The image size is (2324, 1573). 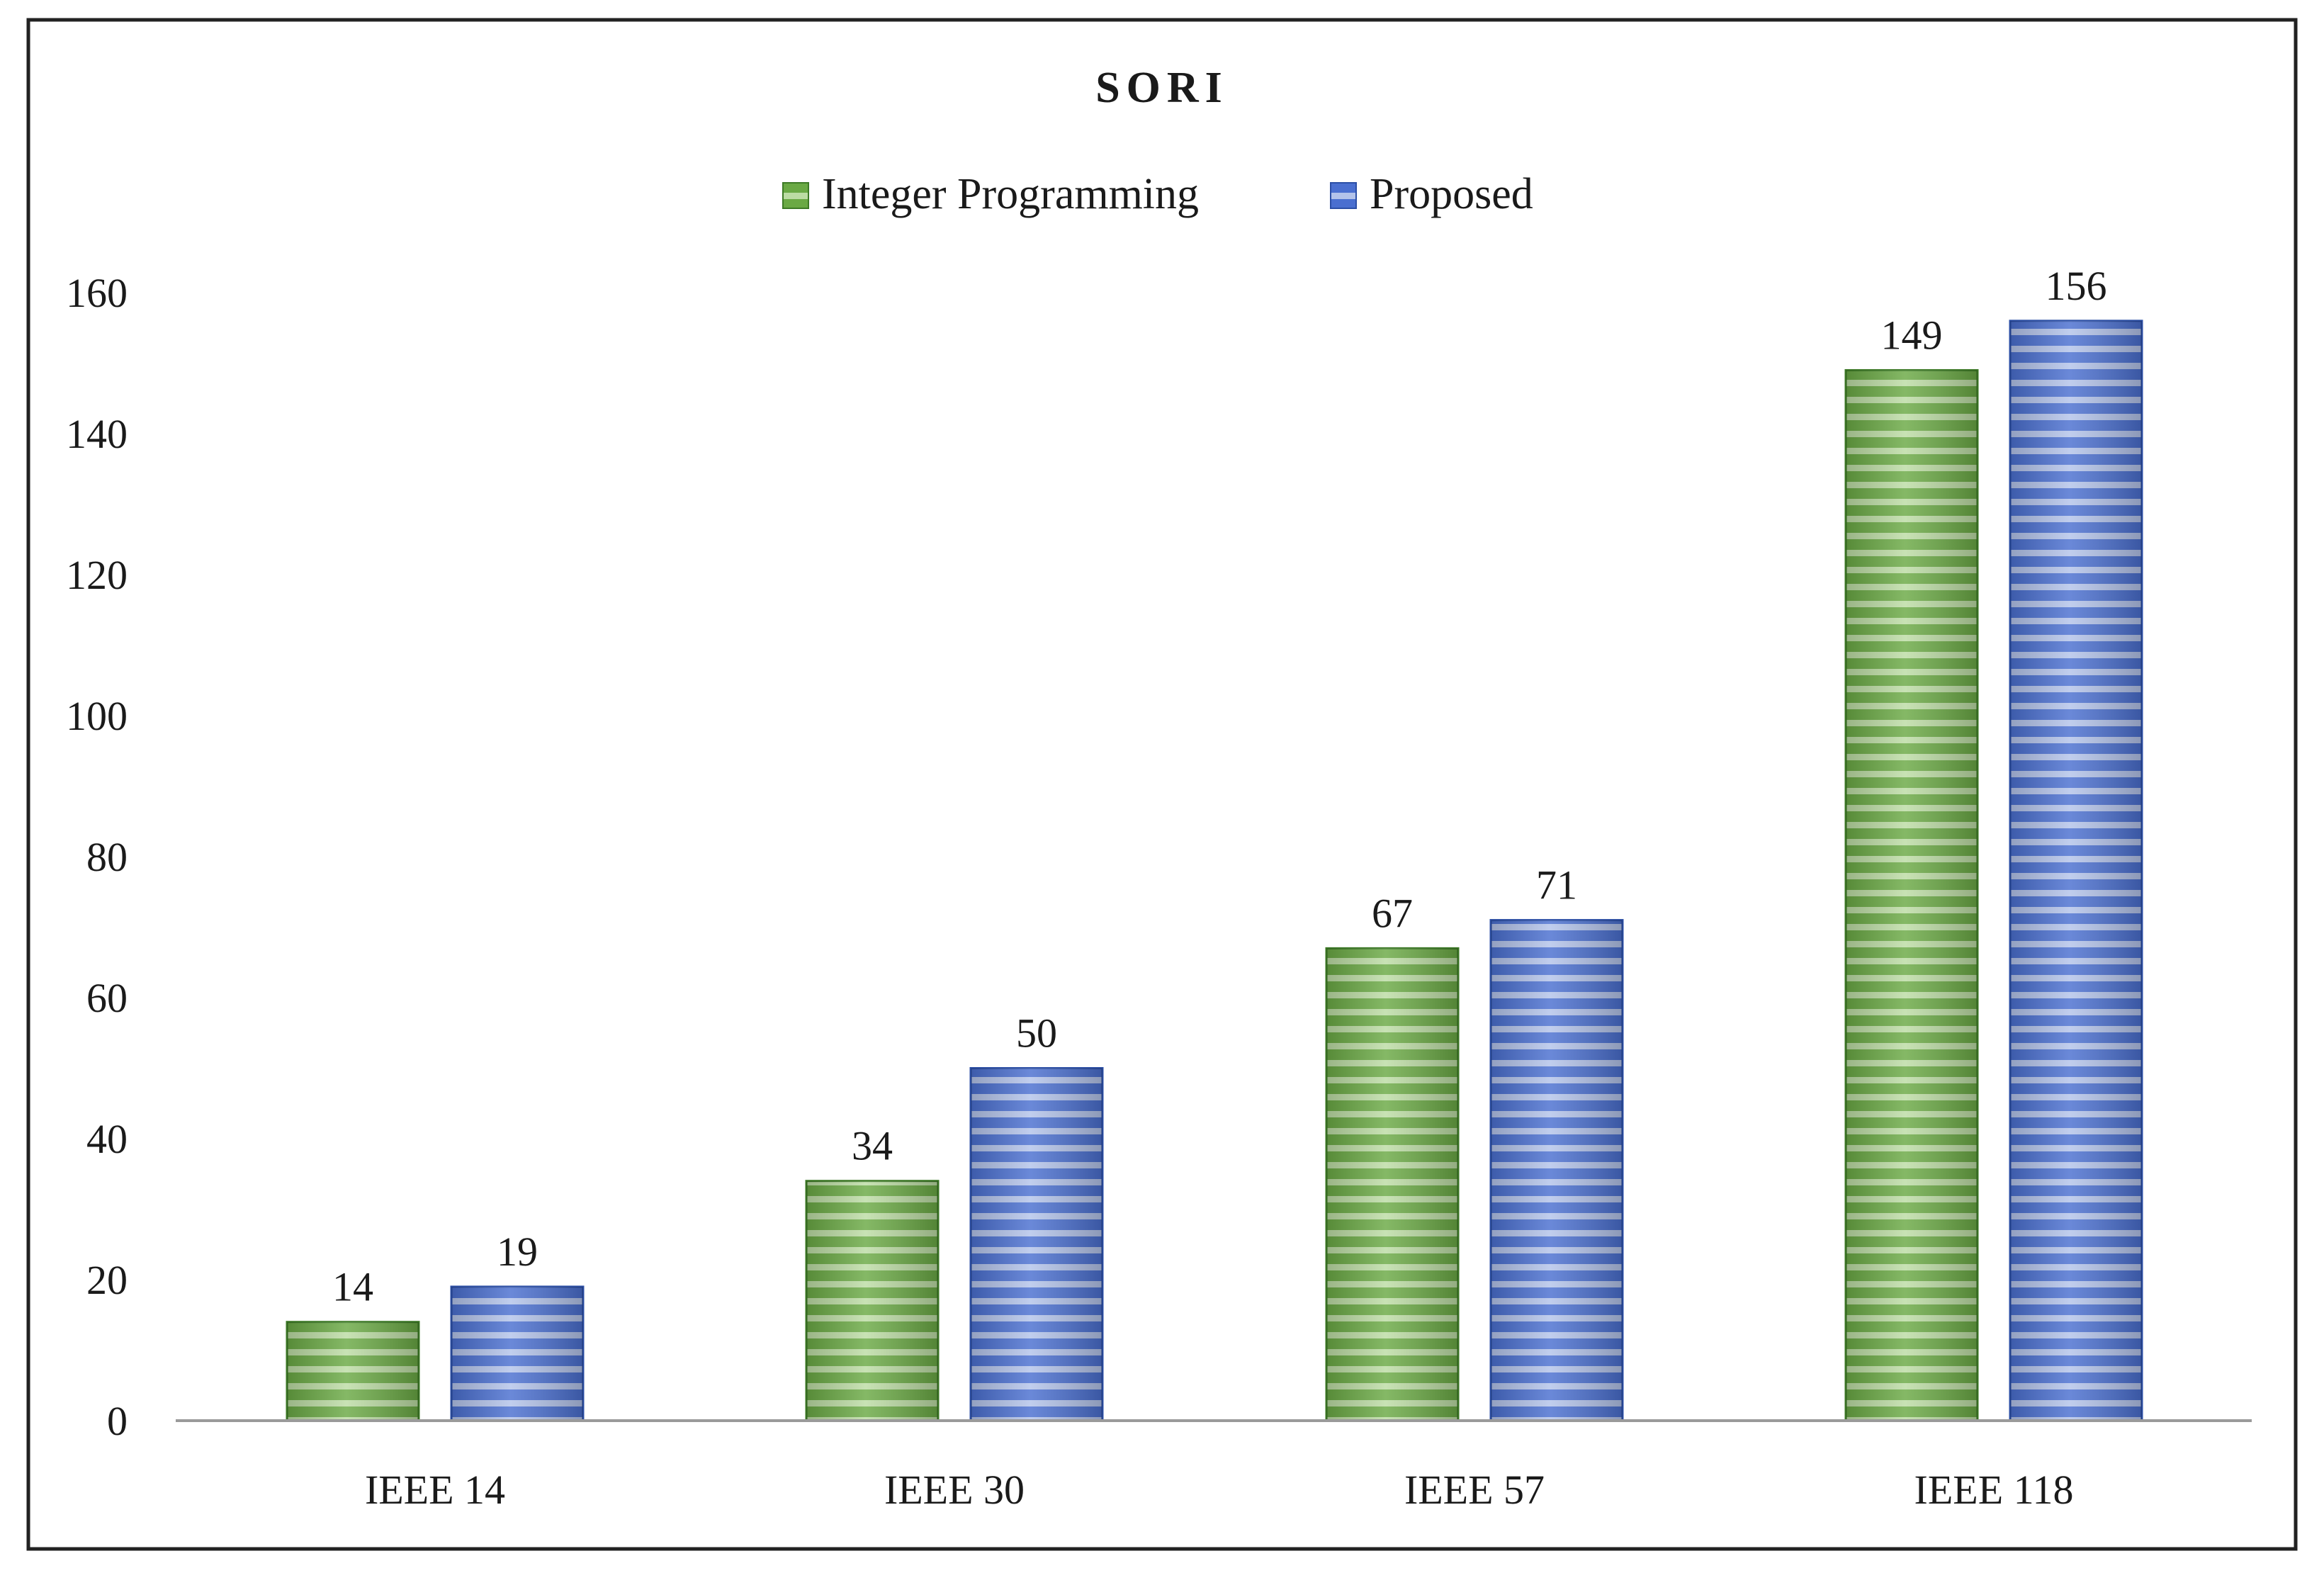 What do you see at coordinates (435, 1490) in the screenshot?
I see `x-tick-label-ieee-14: IEEE 14` at bounding box center [435, 1490].